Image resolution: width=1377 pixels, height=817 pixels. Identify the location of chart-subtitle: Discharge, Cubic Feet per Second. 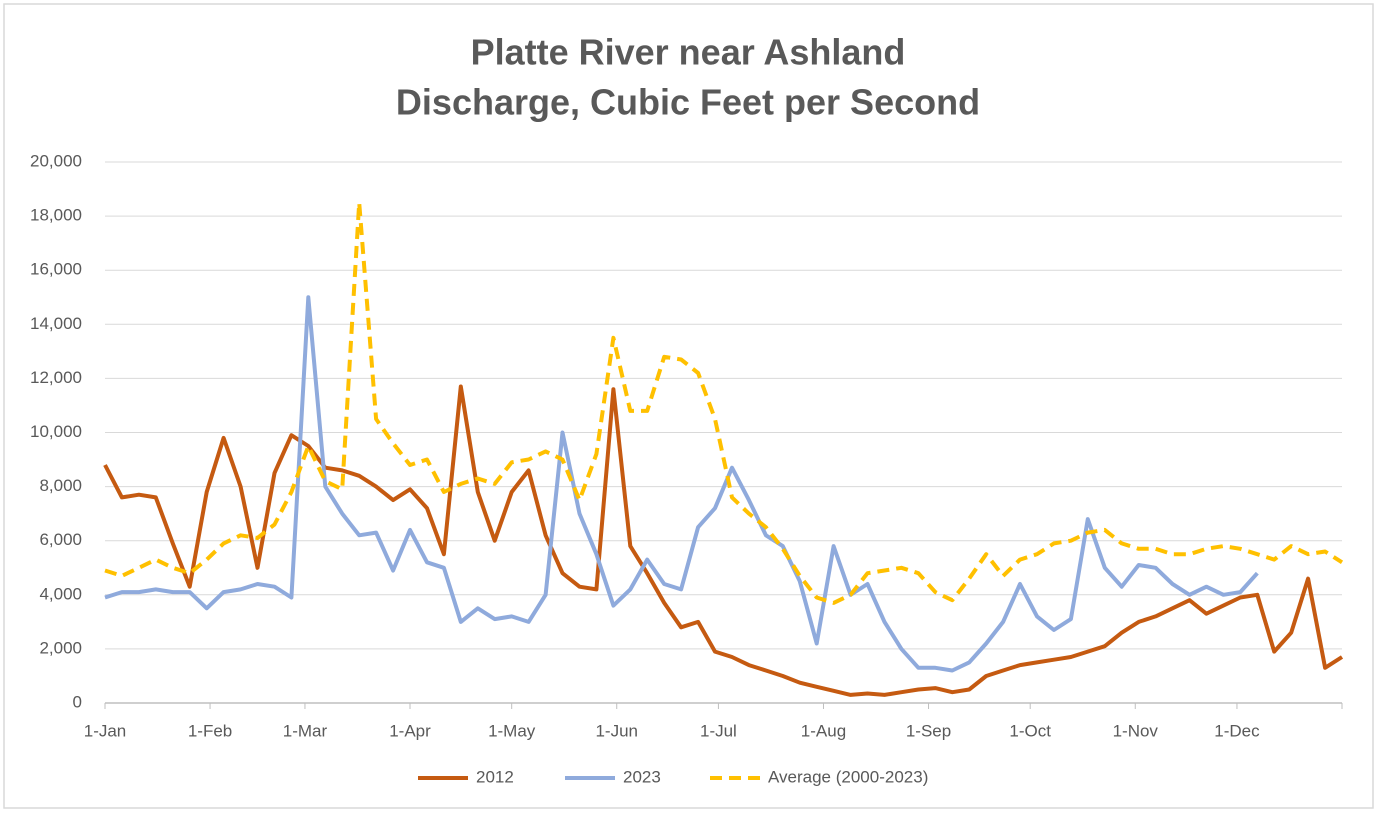
(688, 102).